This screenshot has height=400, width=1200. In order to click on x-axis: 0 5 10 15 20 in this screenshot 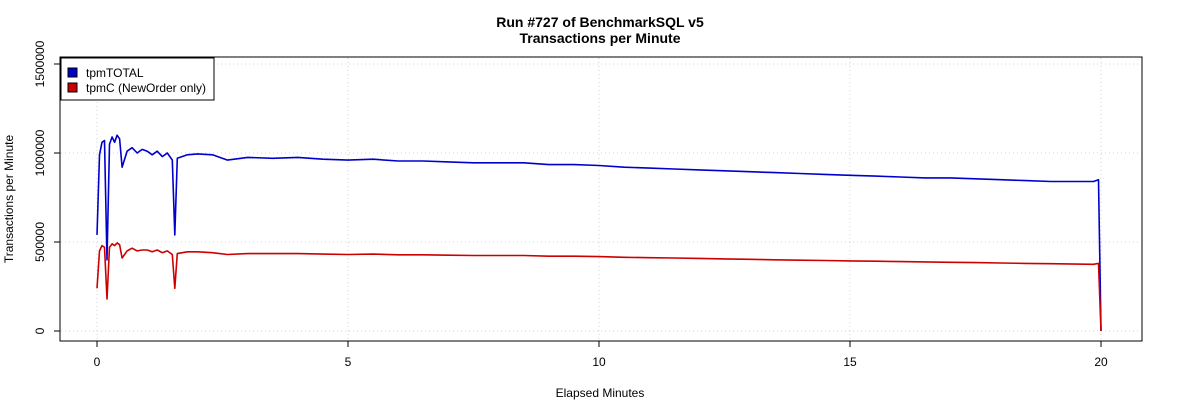, I will do `click(601, 355)`.